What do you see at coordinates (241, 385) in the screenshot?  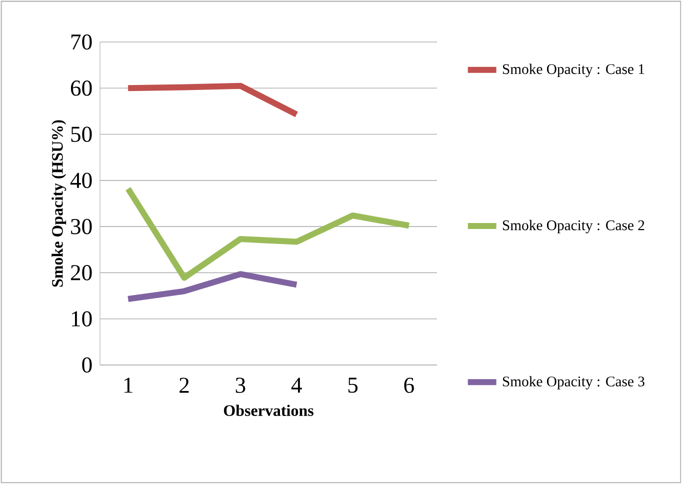 I see `x-tick-label: 3` at bounding box center [241, 385].